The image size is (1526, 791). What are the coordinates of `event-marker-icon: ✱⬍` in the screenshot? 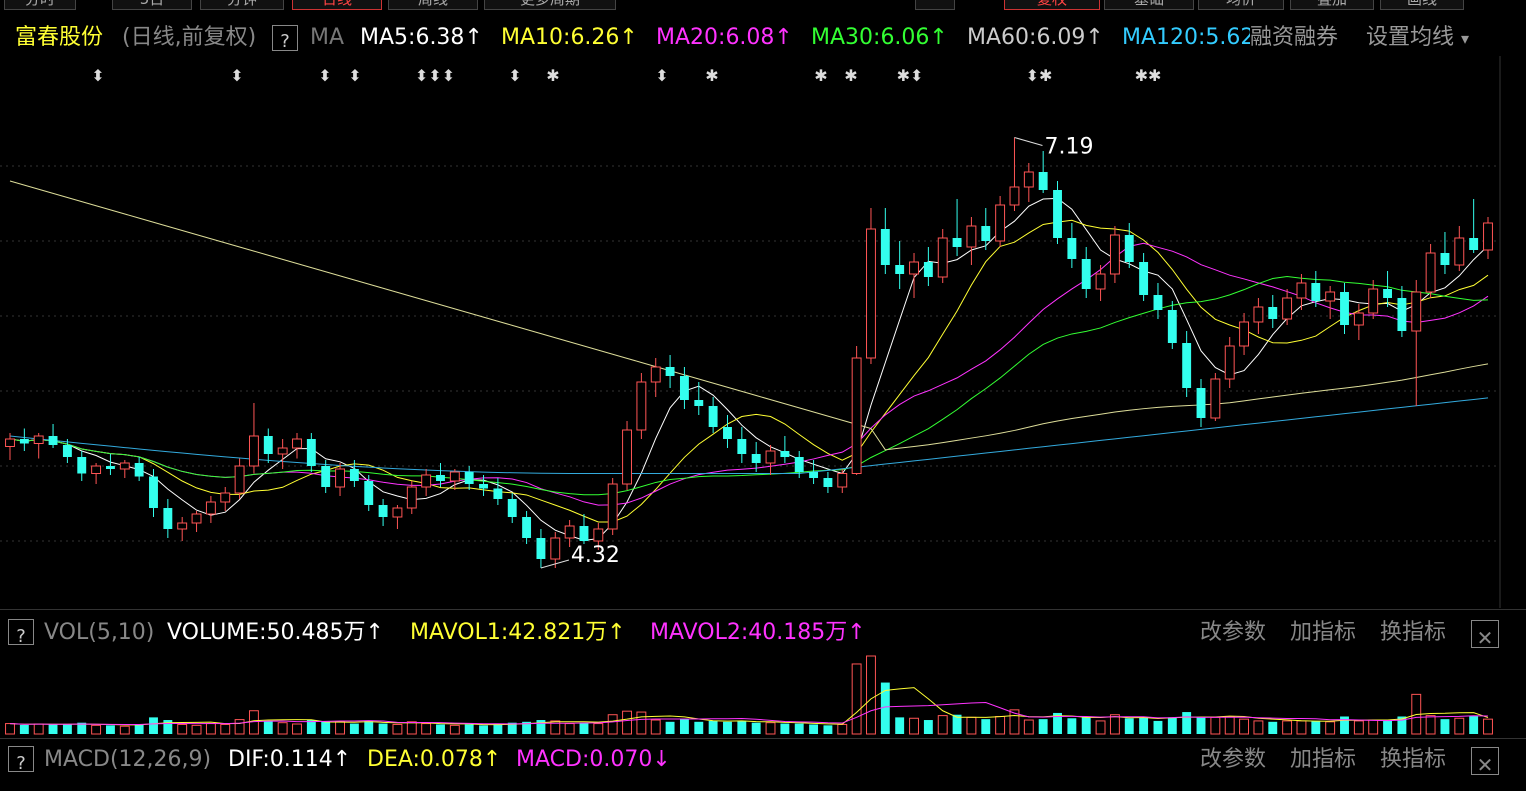 It's located at (910, 75).